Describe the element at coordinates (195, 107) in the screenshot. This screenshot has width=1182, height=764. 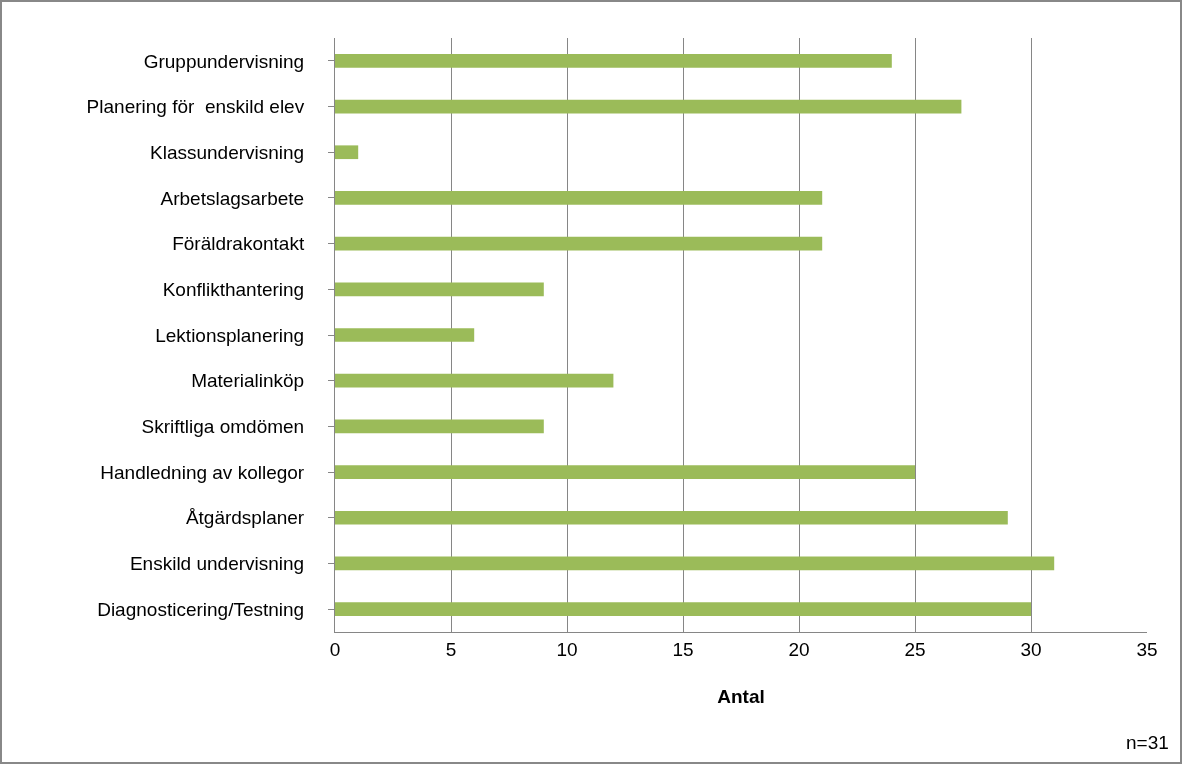
I see `y-tick-label: Planering för enskild elev` at that location.